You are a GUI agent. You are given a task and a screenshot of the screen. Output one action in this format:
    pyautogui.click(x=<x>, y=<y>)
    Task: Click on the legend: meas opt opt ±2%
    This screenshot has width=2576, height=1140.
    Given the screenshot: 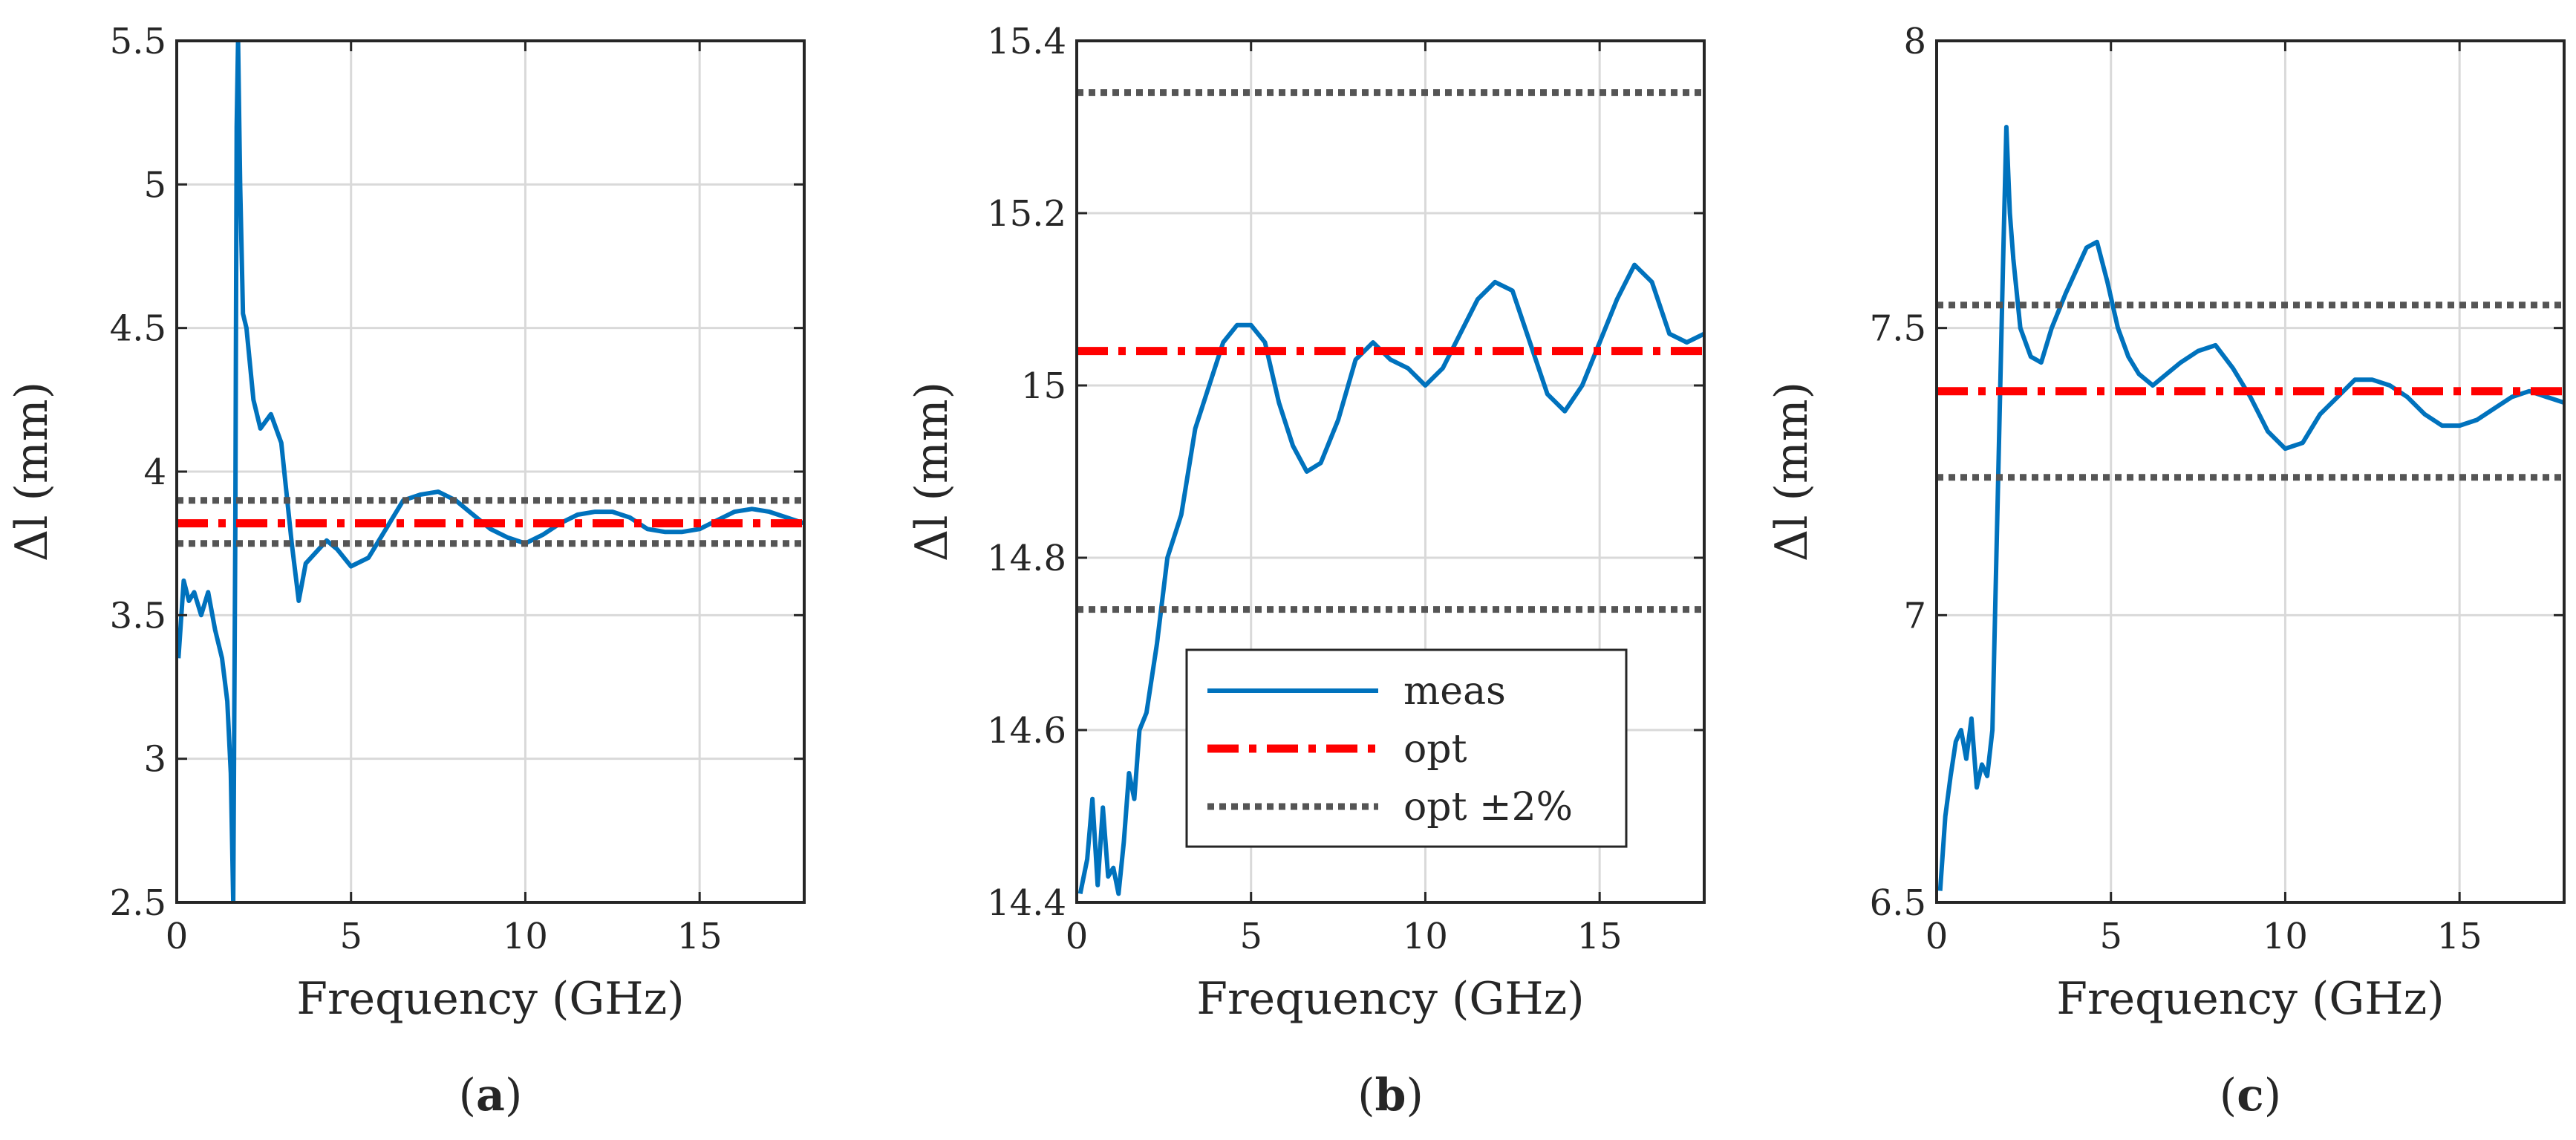 What is the action you would take?
    pyautogui.click(x=1406, y=748)
    